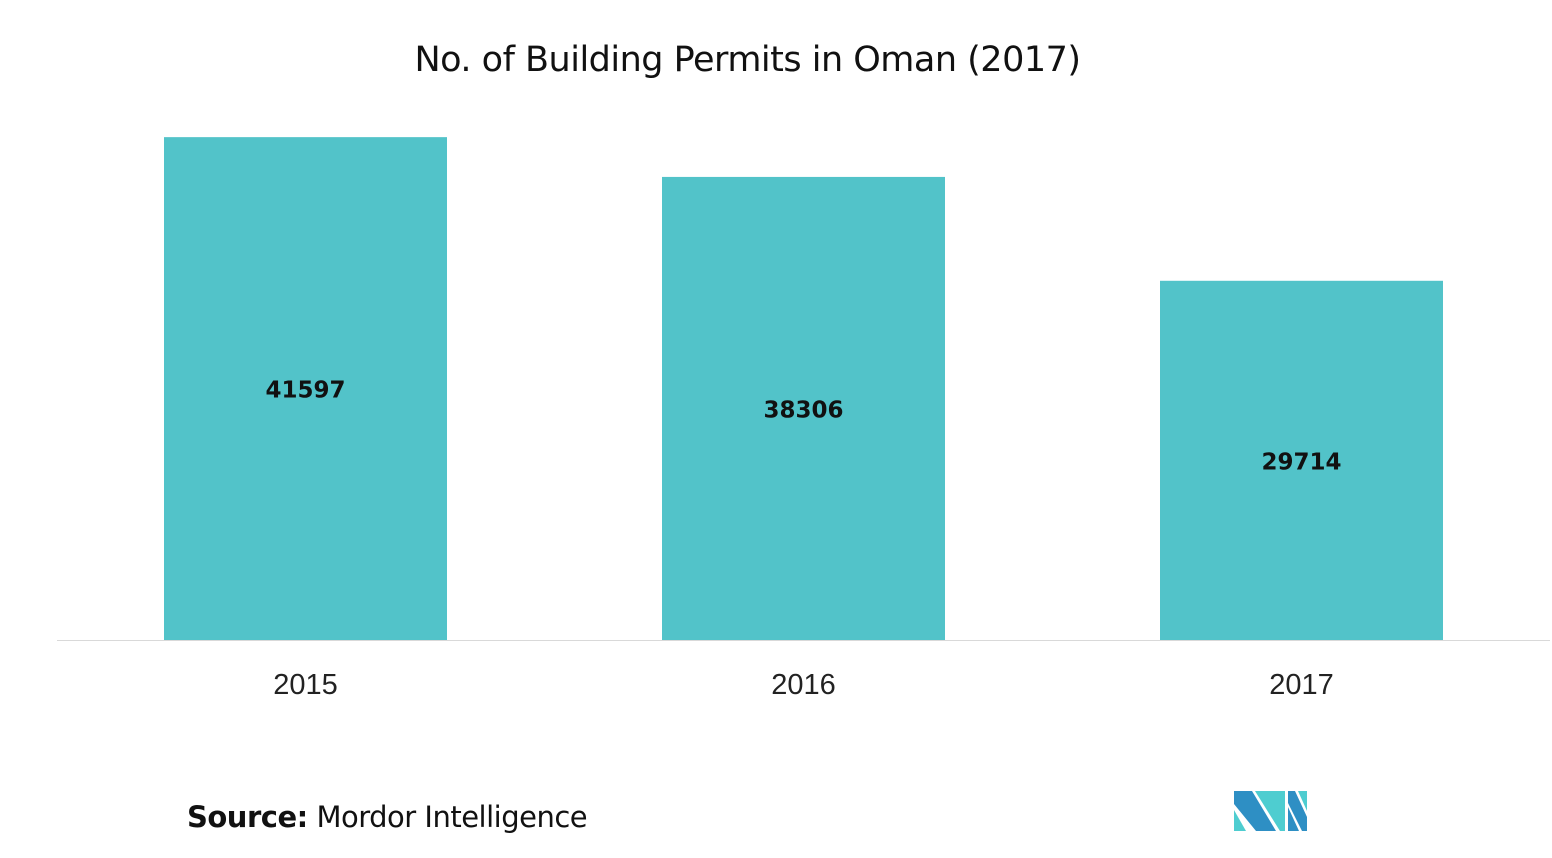  What do you see at coordinates (803, 685) in the screenshot?
I see `x-tick-label: 2016` at bounding box center [803, 685].